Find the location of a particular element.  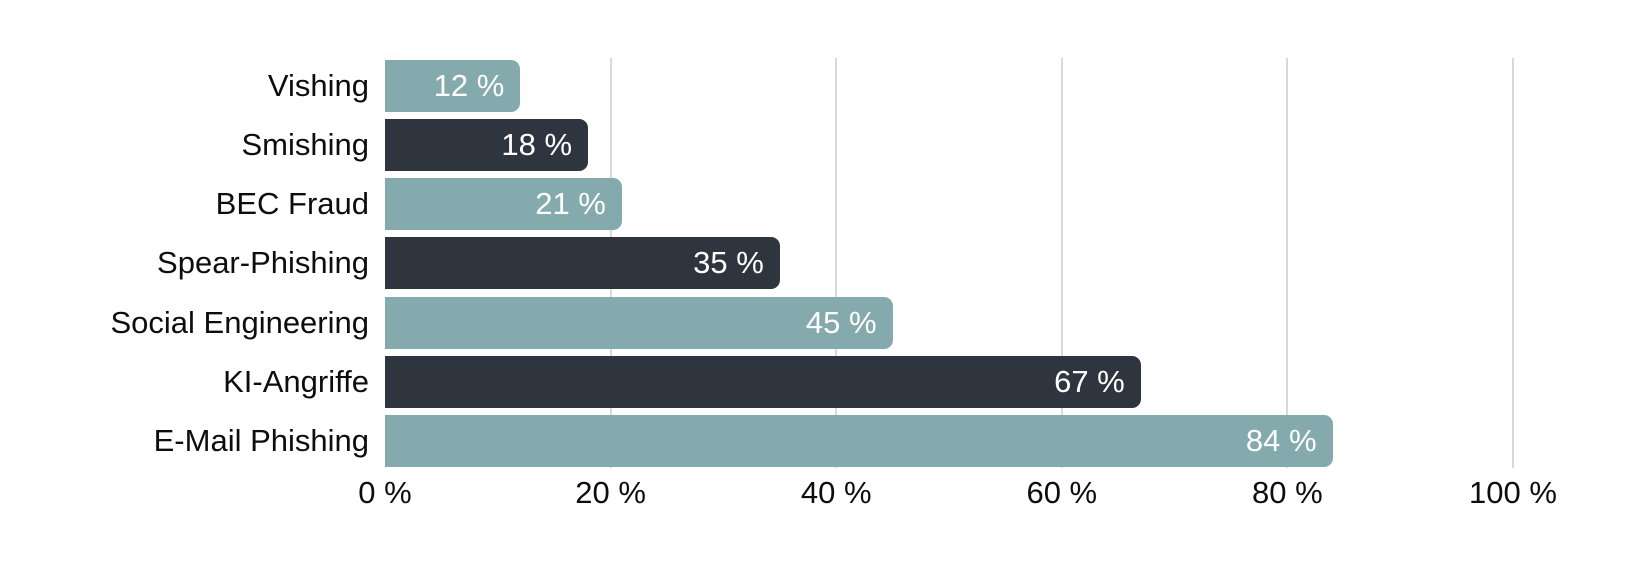

bar-email-phishing: 84 % is located at coordinates (859, 440).